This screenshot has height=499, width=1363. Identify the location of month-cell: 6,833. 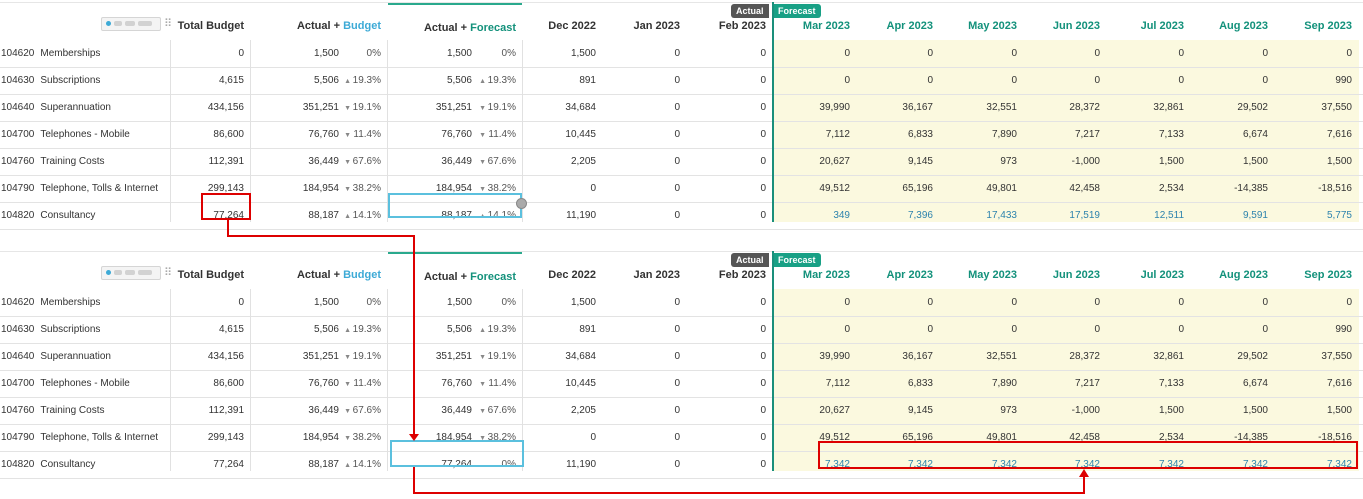
(920, 383).